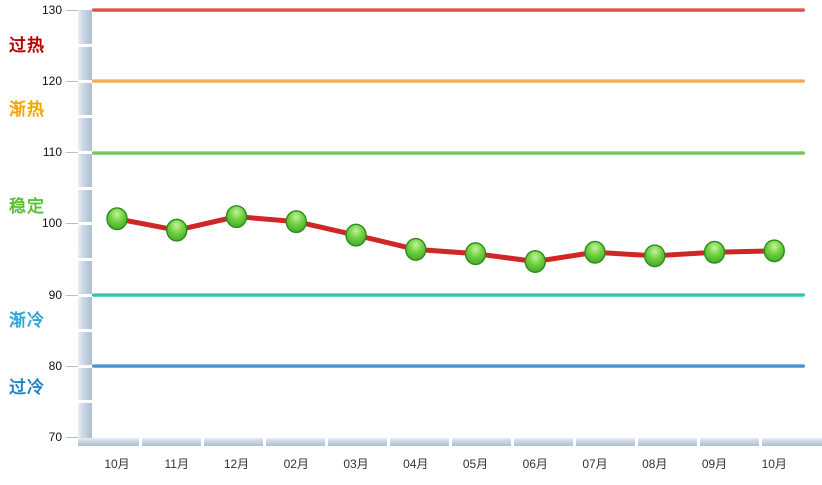  I want to click on data-line, so click(445, 239).